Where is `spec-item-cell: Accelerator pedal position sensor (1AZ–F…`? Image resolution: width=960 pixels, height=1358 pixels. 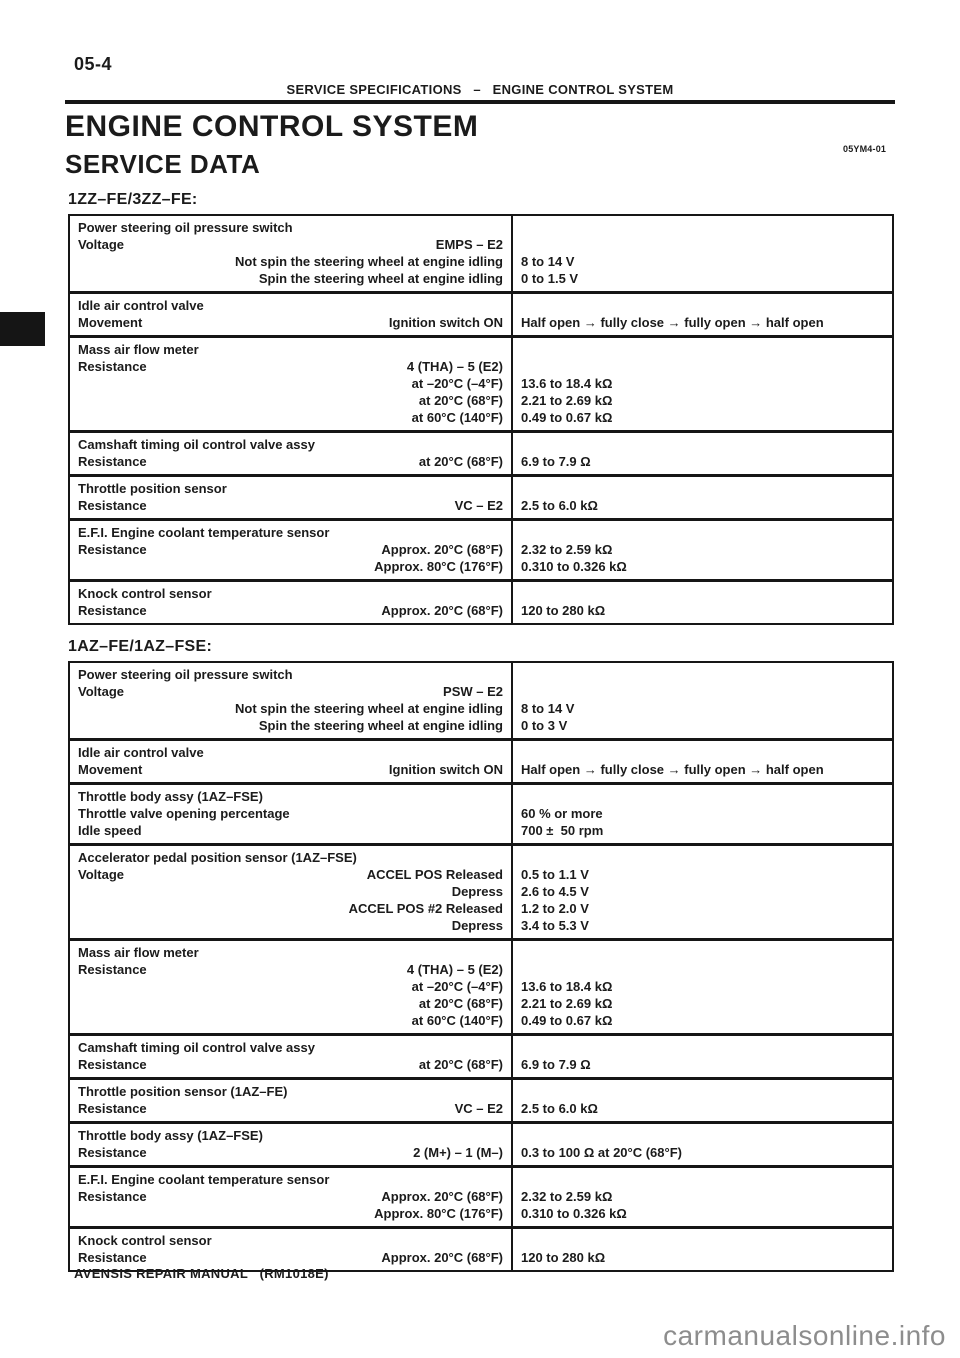
spec-item-cell: Accelerator pedal position sensor (1AZ–F… is located at coordinates (291, 892).